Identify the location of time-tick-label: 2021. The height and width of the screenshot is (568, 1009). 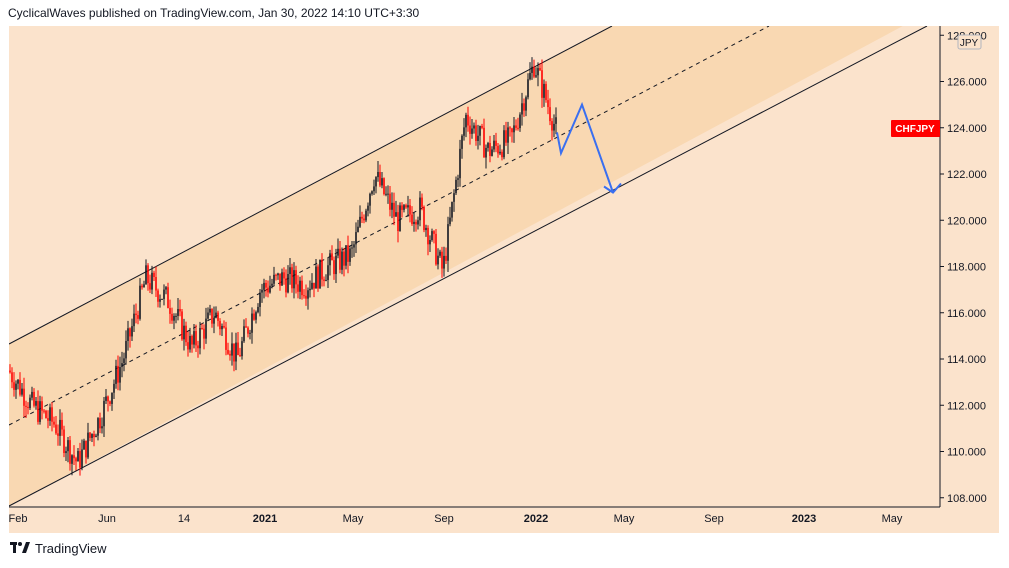
(265, 519).